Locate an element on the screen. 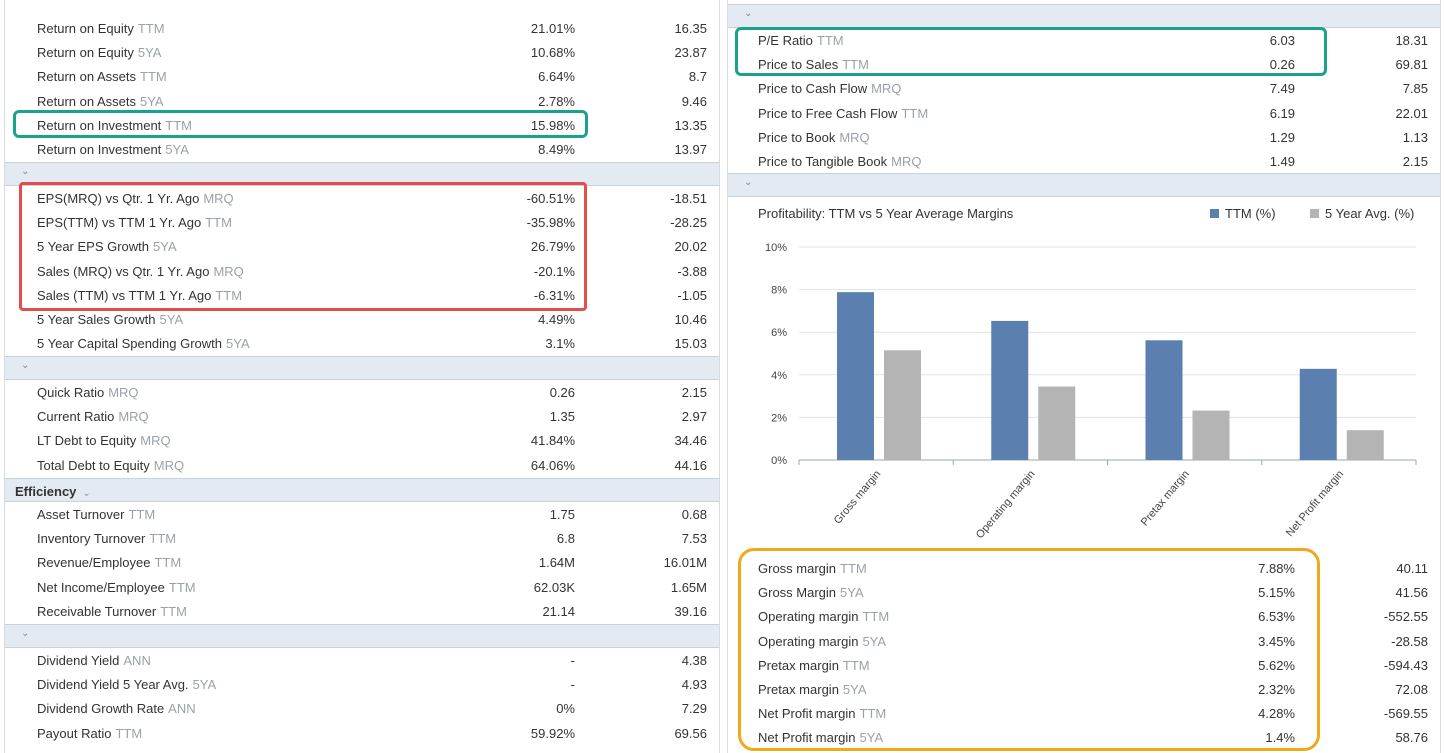 This screenshot has width=1445, height=753. ratio-label: Net Profit margin 5YA is located at coordinates (820, 737).